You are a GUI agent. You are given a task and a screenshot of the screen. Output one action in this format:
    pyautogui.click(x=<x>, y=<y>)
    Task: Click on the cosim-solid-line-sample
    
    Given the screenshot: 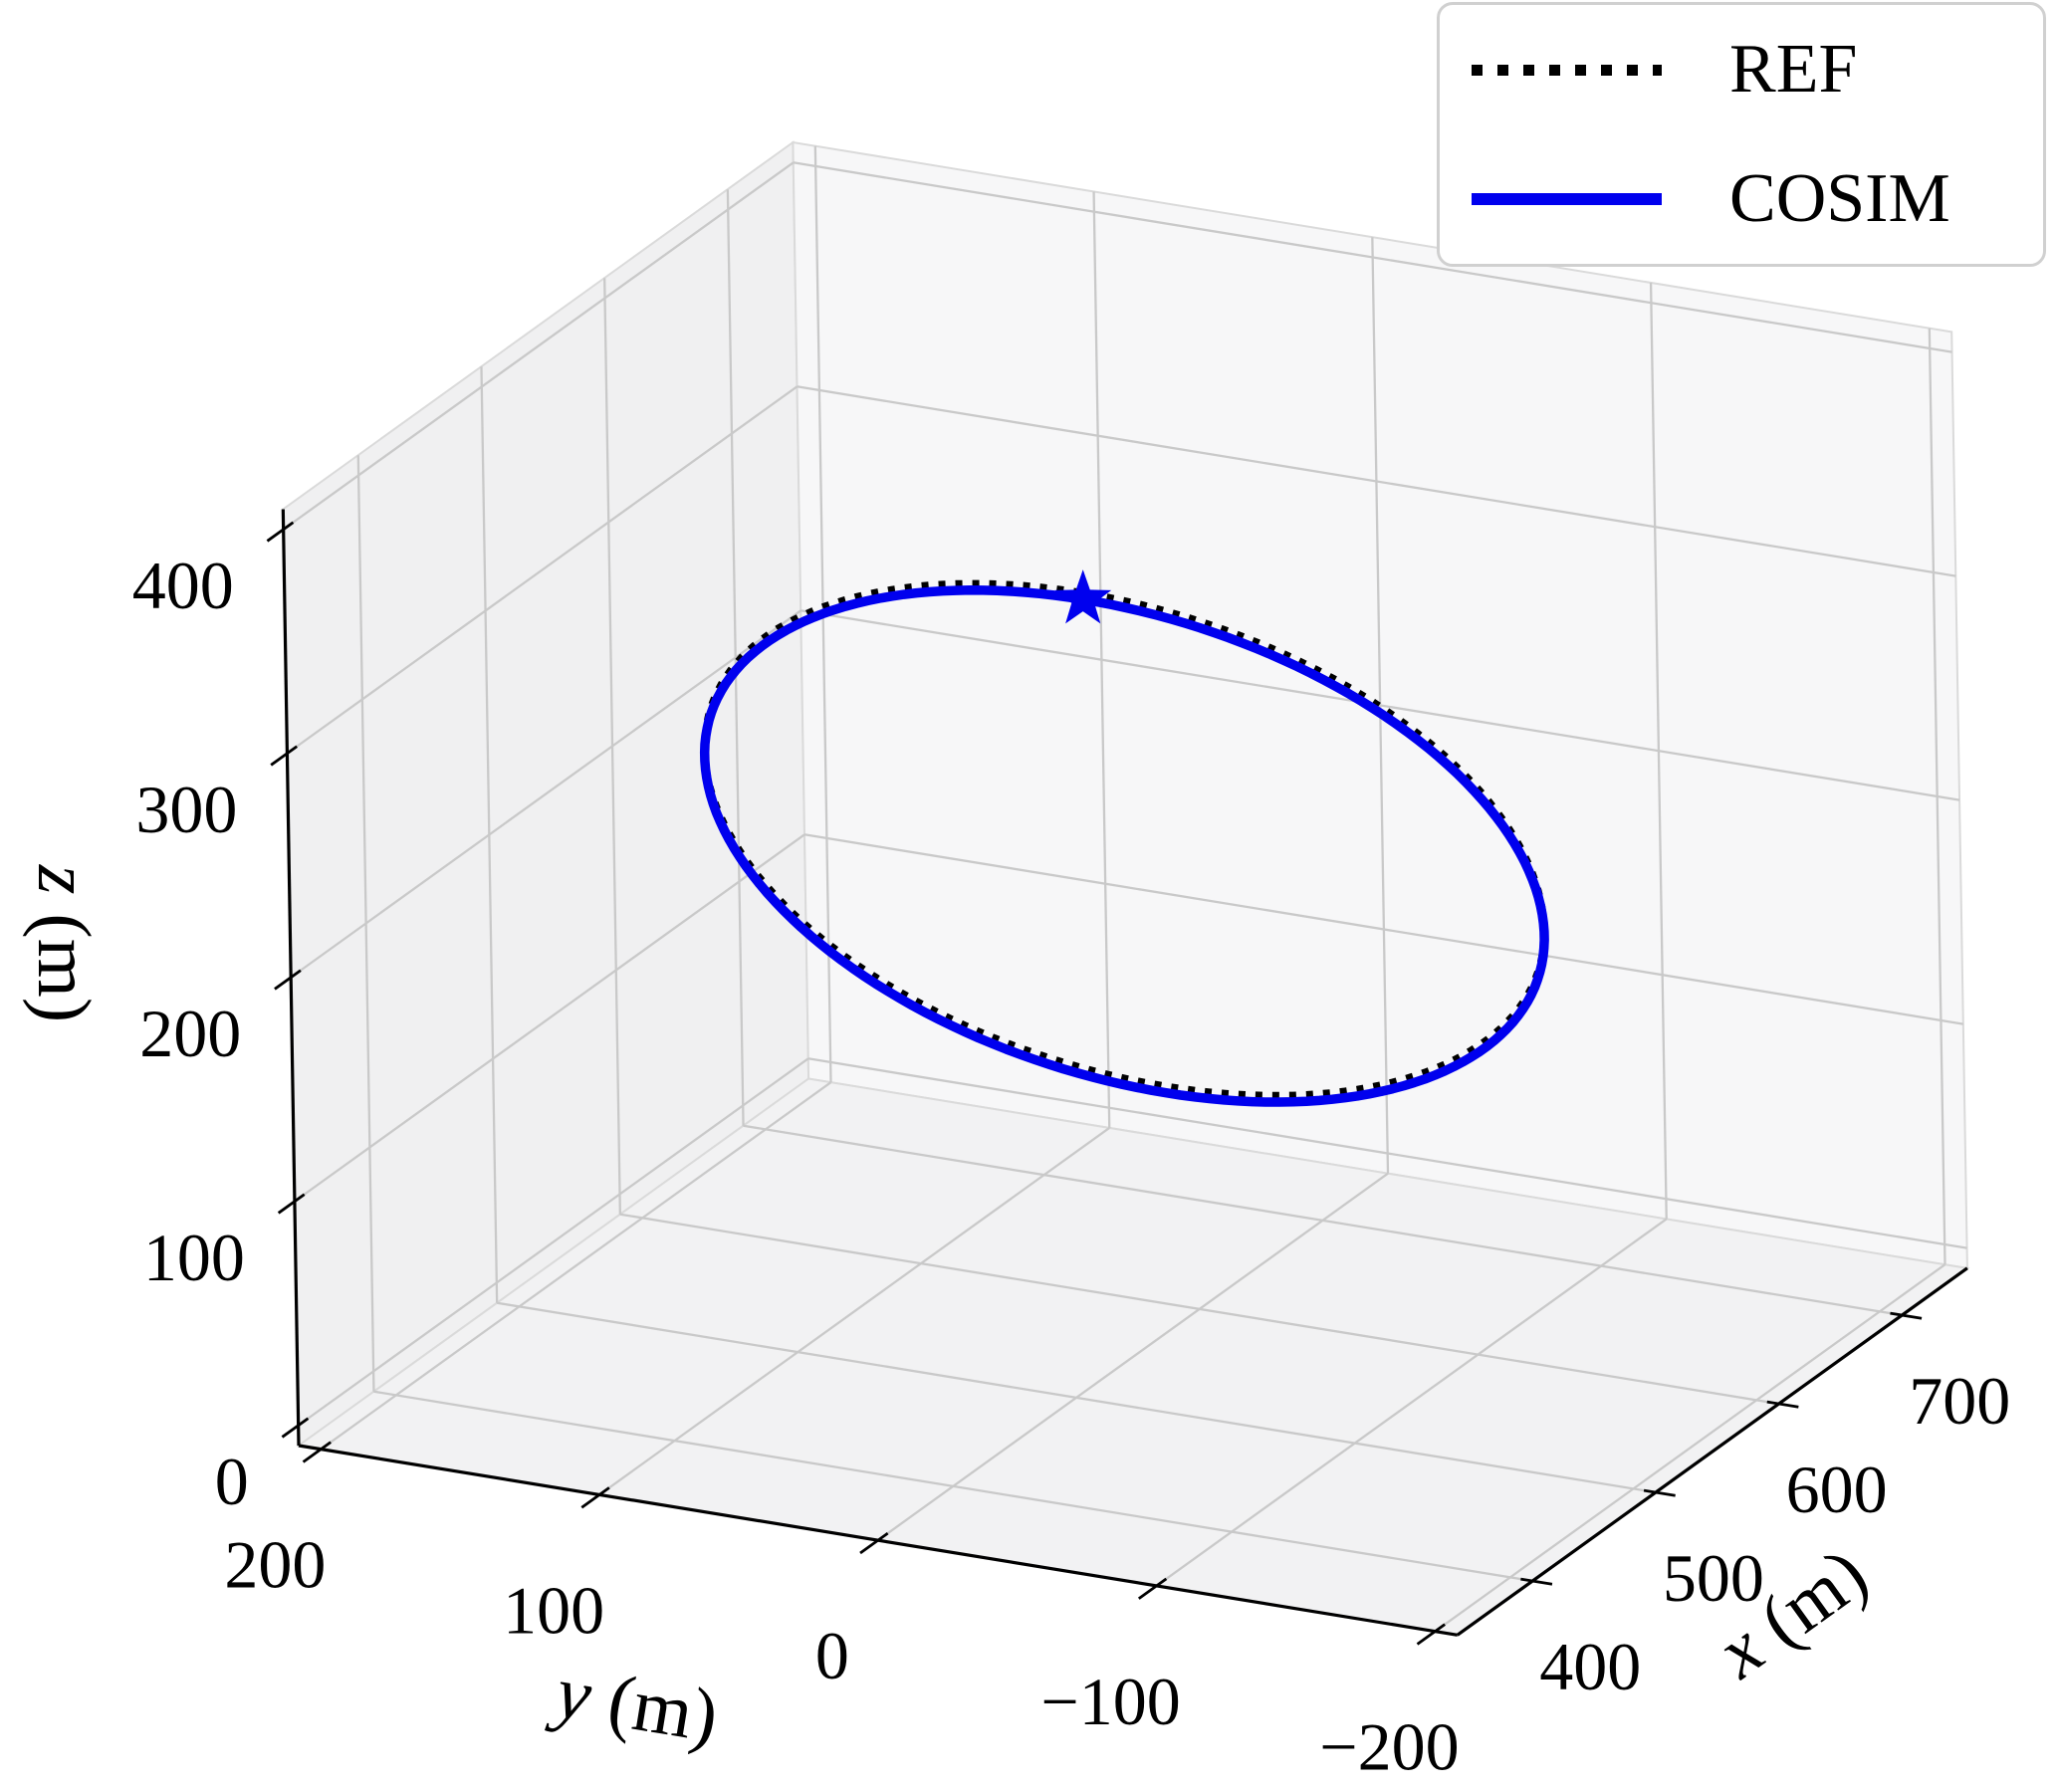 What is the action you would take?
    pyautogui.click(x=1567, y=199)
    